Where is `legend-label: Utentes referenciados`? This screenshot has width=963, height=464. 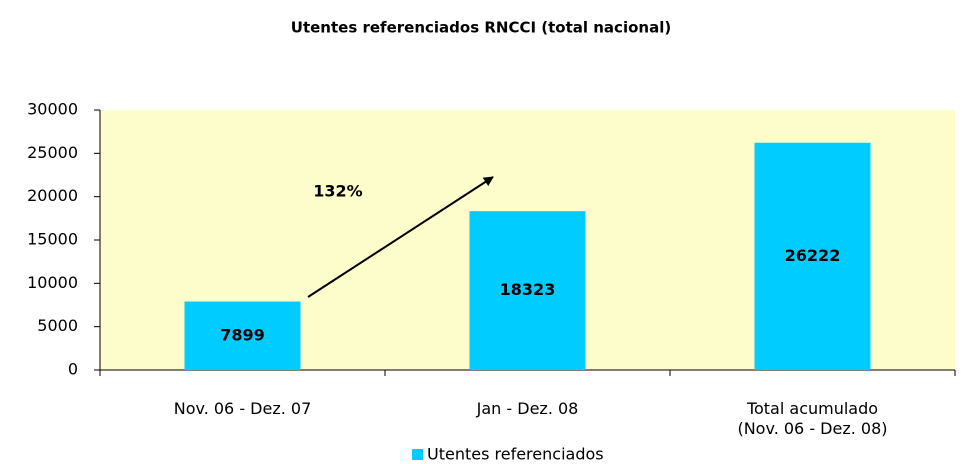 legend-label: Utentes referenciados is located at coordinates (515, 454).